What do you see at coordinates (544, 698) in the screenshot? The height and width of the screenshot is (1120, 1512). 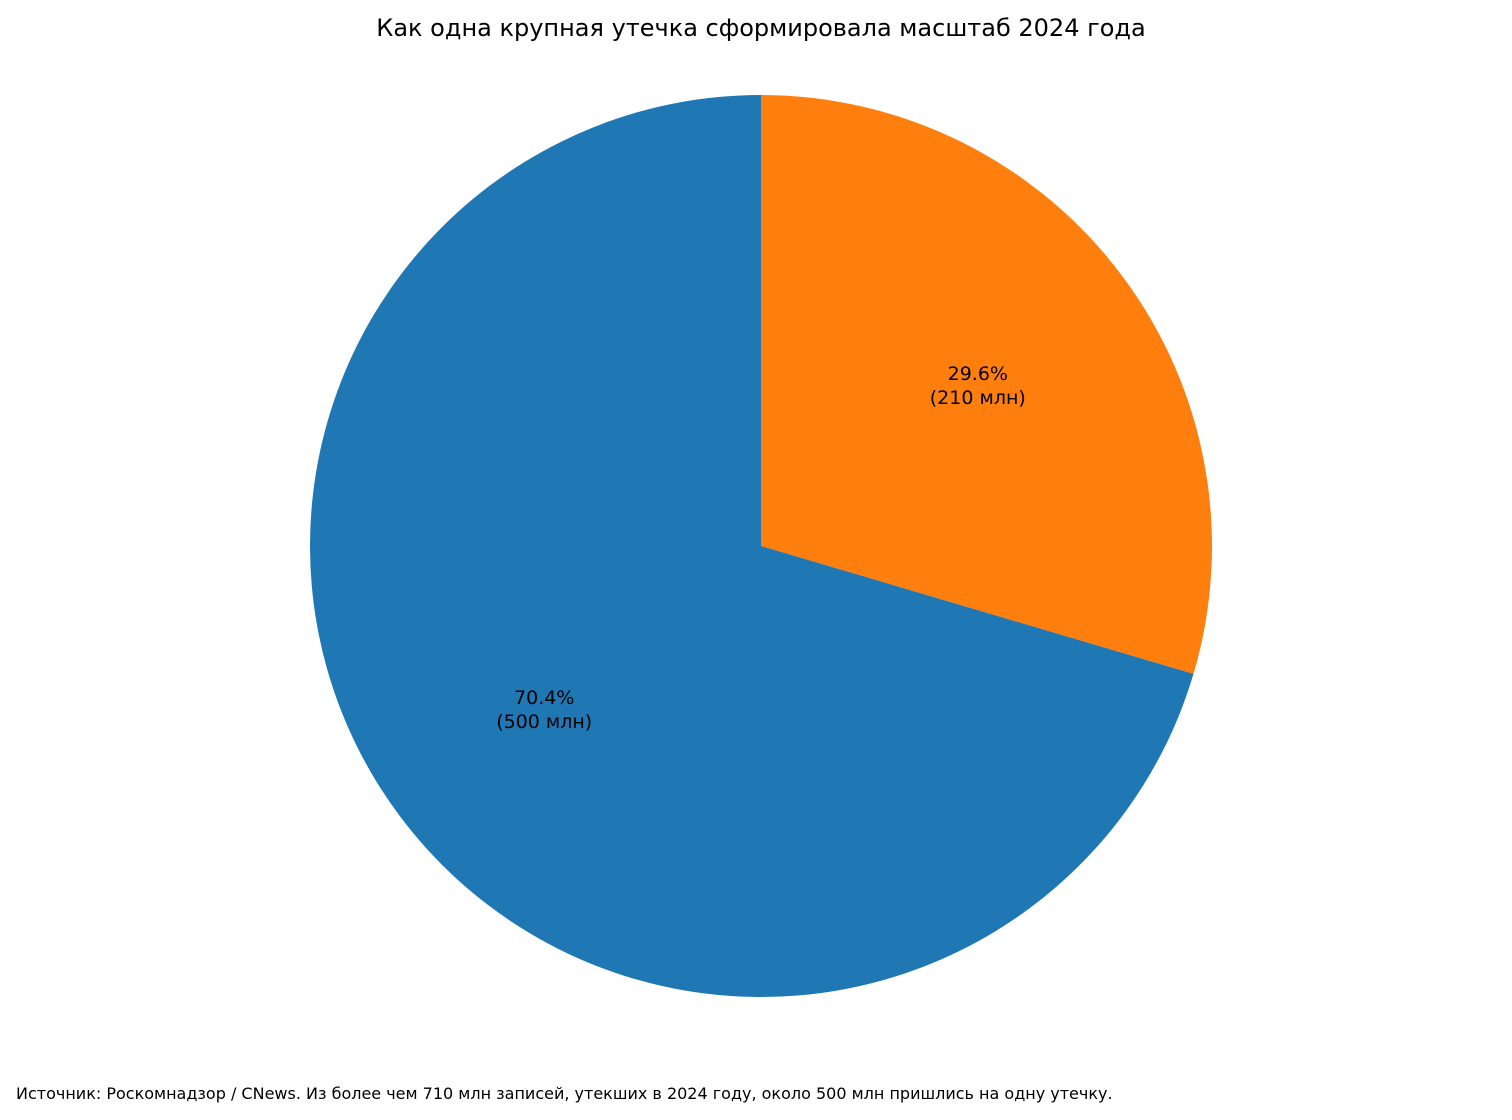 I see `slice-percent-label-1: 70.4%` at bounding box center [544, 698].